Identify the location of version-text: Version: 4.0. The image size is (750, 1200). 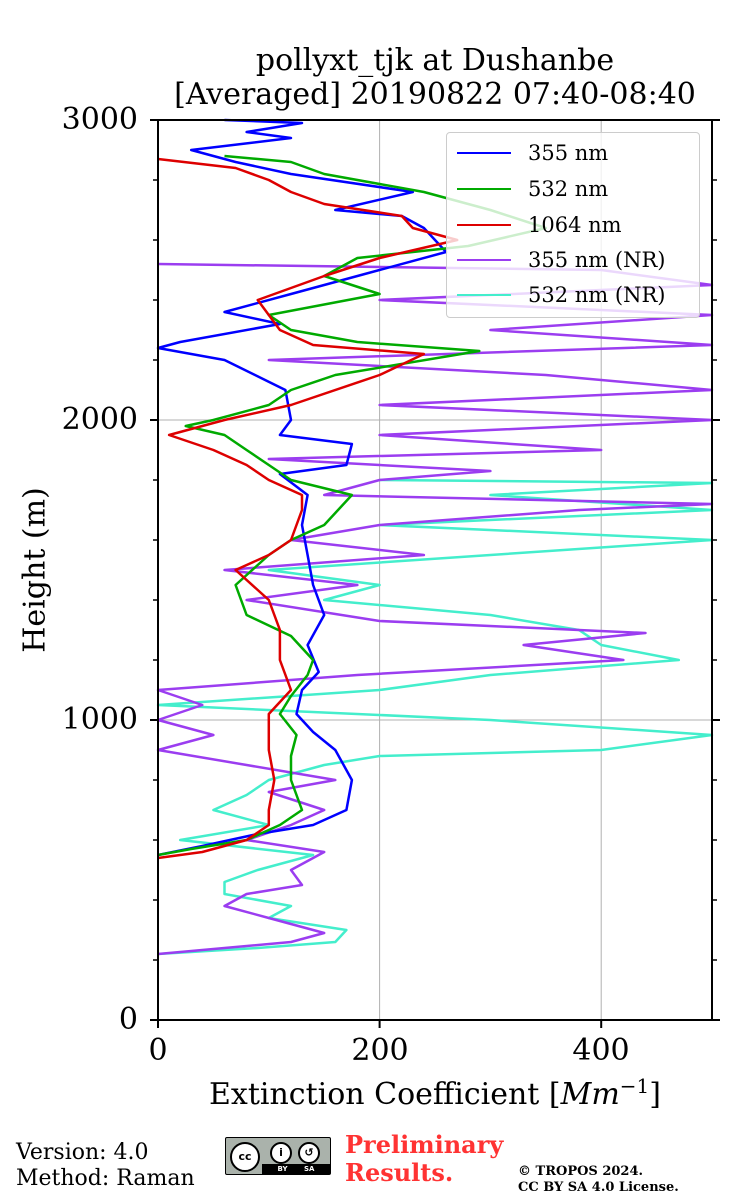
(82, 1152).